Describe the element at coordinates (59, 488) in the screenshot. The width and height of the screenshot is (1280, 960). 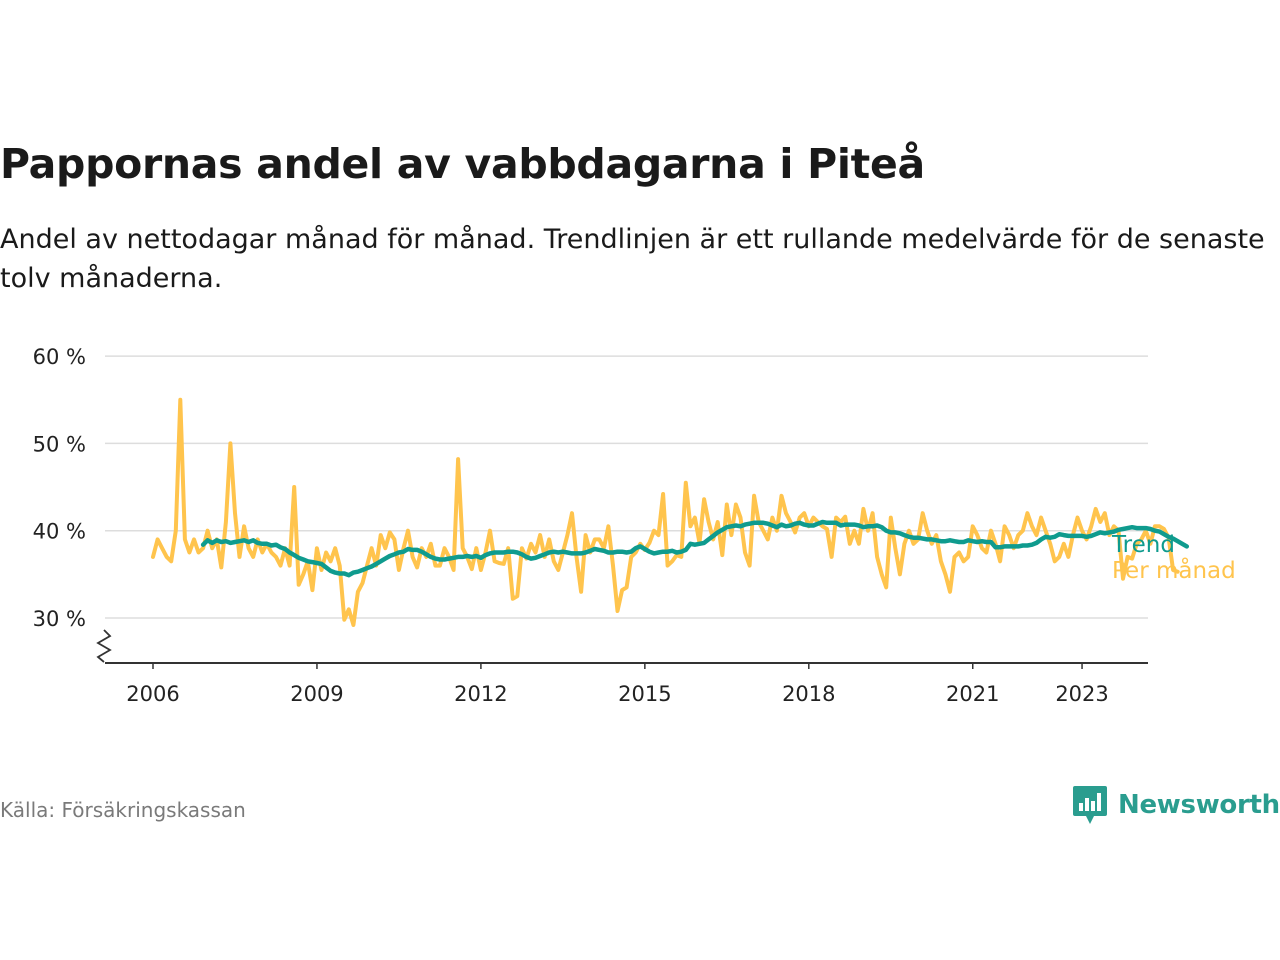
I see `y-tick-labels: 30 % 40 % 50 % 60 %` at that location.